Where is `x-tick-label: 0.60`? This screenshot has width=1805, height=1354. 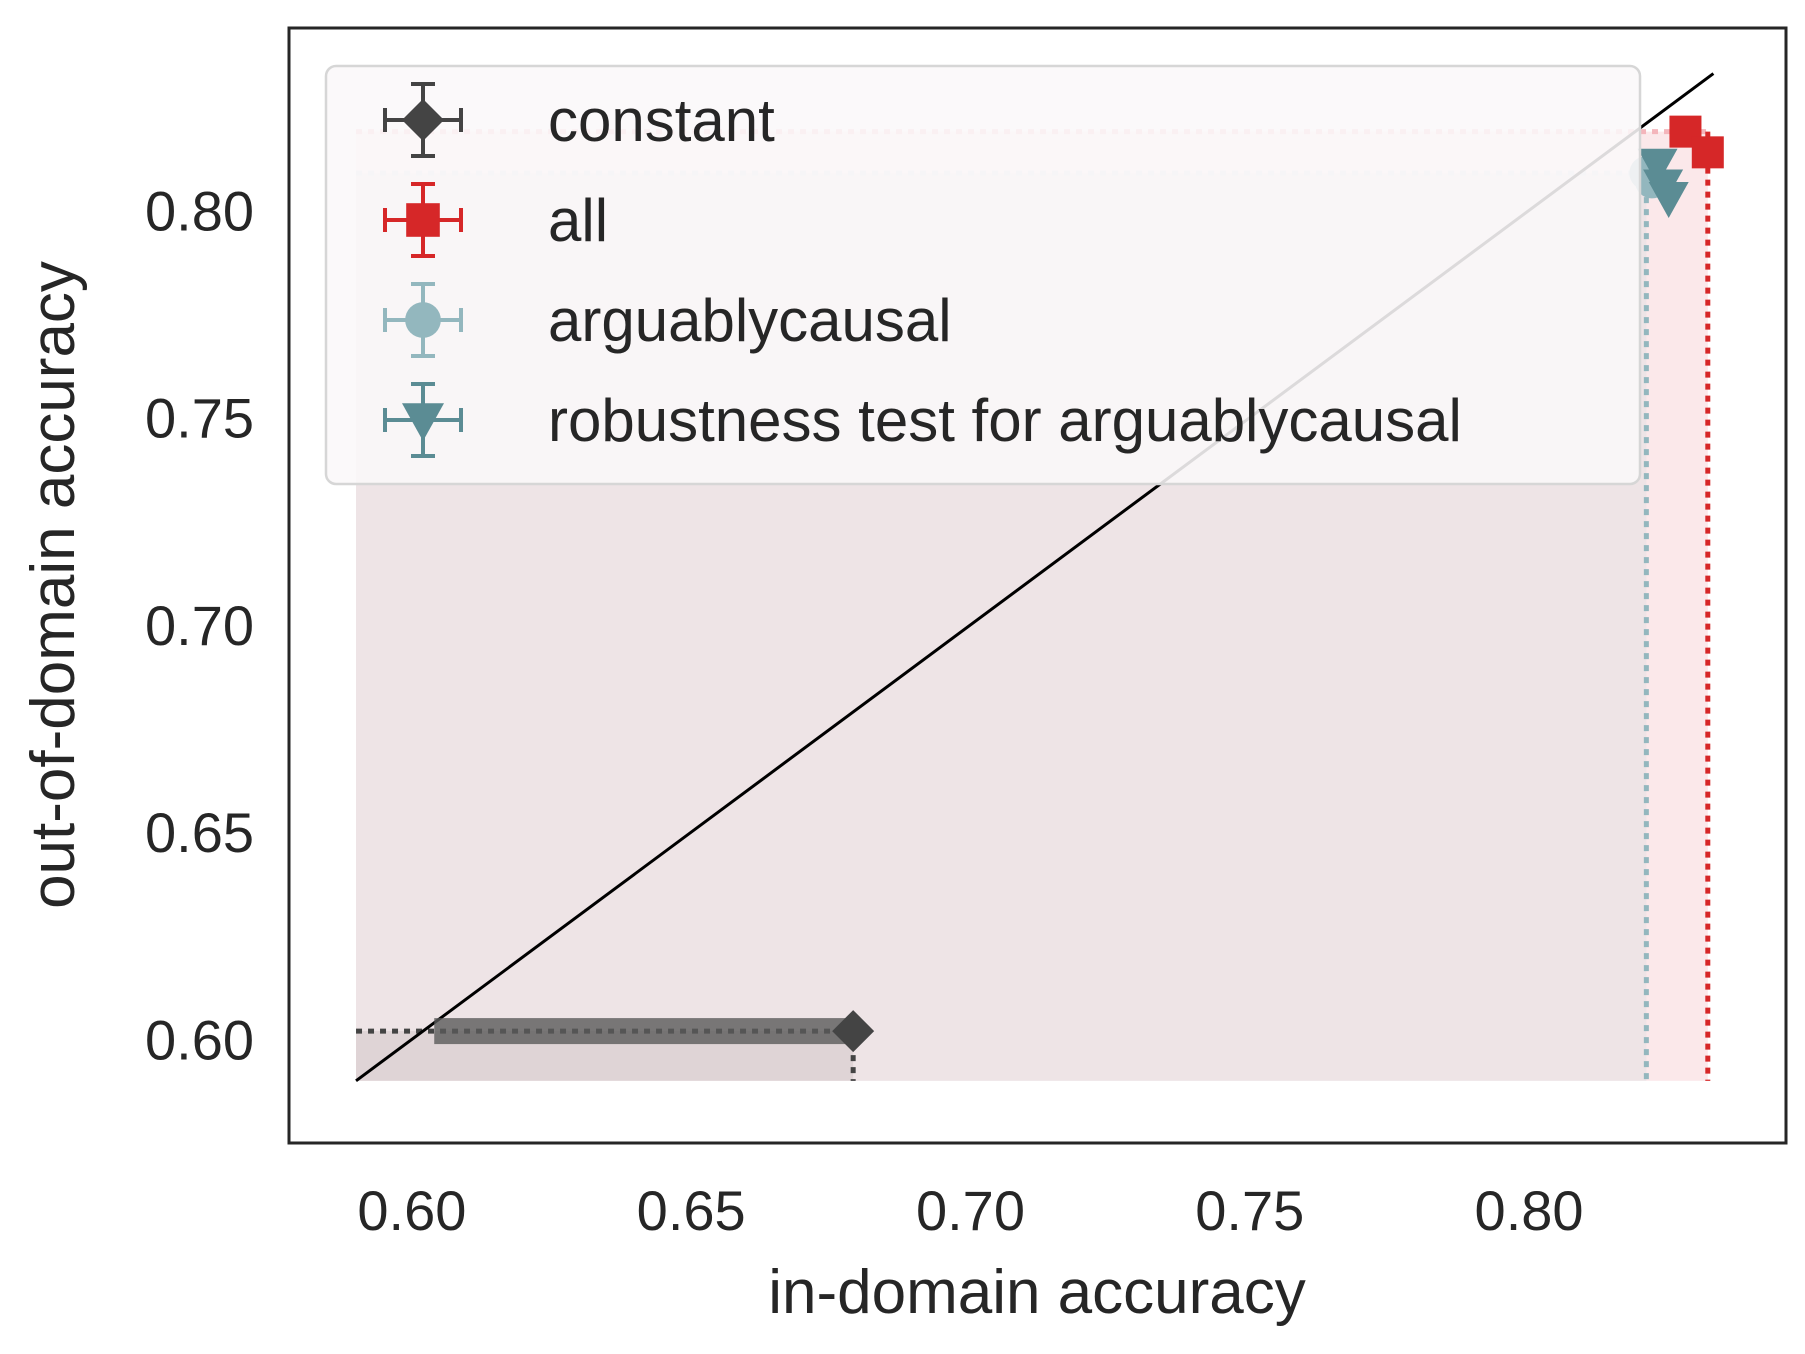
x-tick-label: 0.60 is located at coordinates (411, 1210).